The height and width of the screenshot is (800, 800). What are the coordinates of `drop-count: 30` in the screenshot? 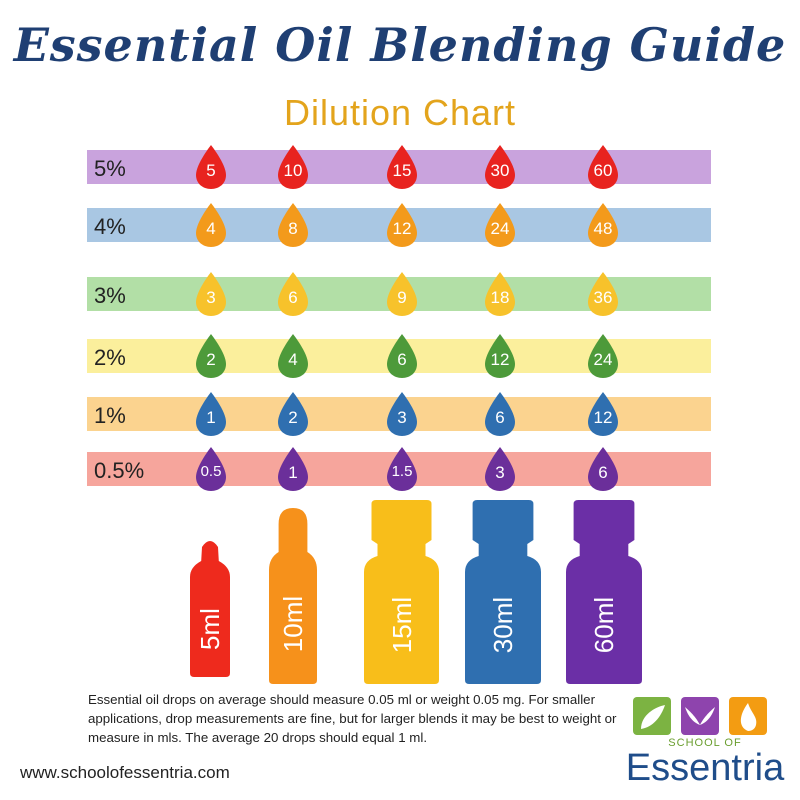 It's located at (500, 167).